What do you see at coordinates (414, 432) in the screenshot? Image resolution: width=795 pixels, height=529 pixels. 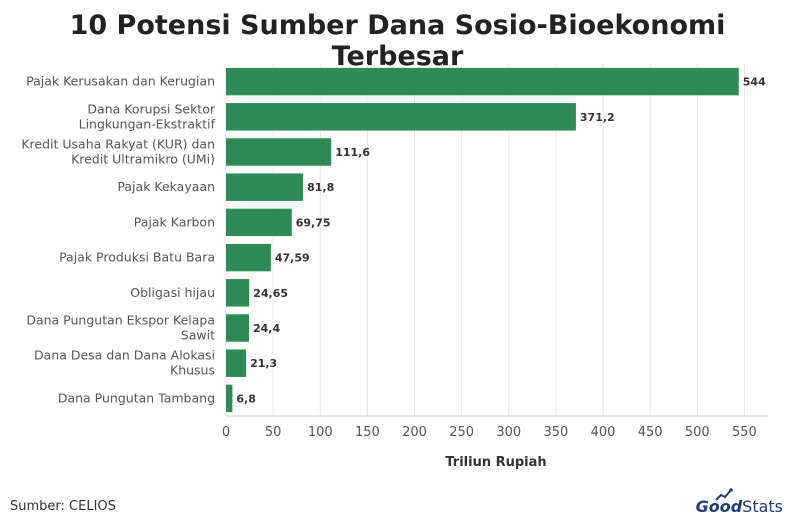 I see `x-tick-label: 200` at bounding box center [414, 432].